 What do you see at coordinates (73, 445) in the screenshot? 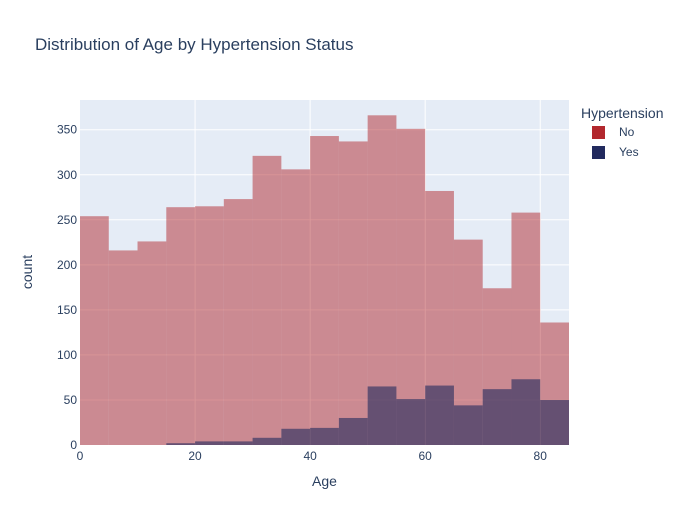
I see `y-tick-label: 0` at bounding box center [73, 445].